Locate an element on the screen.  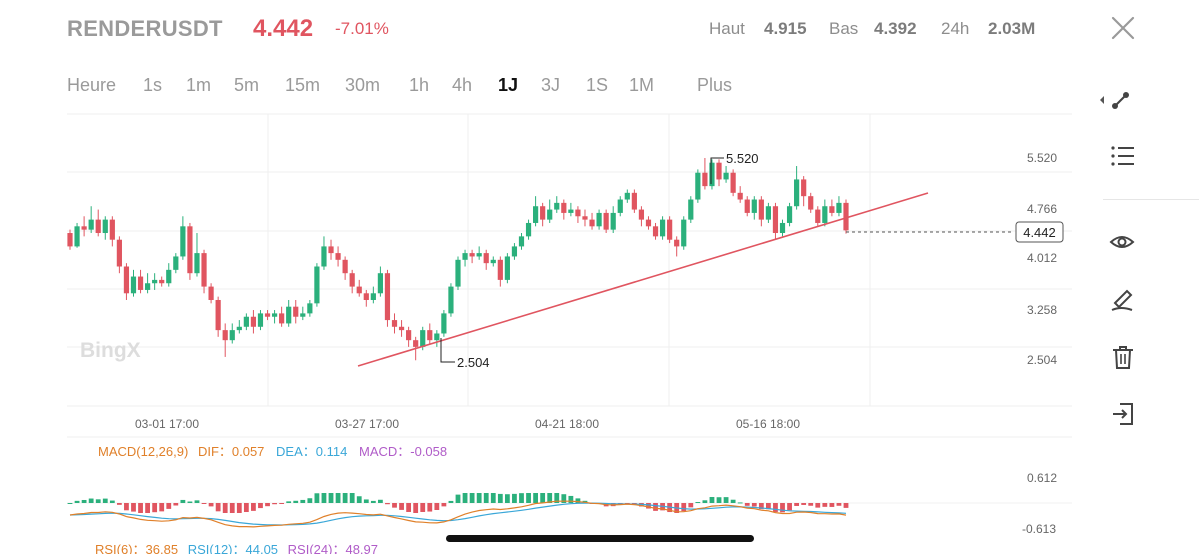
tab-1s: 1S is located at coordinates (597, 85).